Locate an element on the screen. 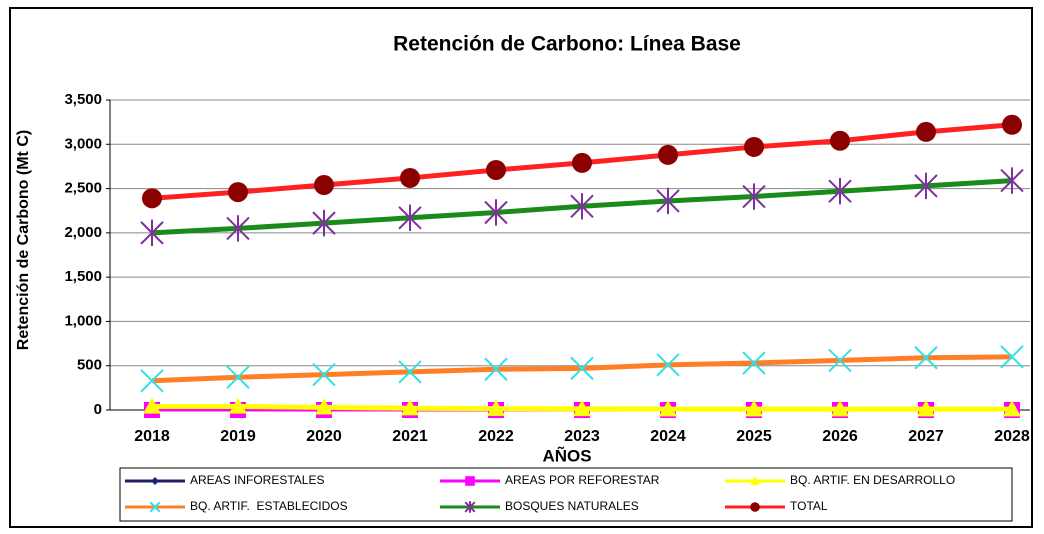 The width and height of the screenshot is (1044, 534). legend-label: BOSQUES NATURALES is located at coordinates (572, 506).